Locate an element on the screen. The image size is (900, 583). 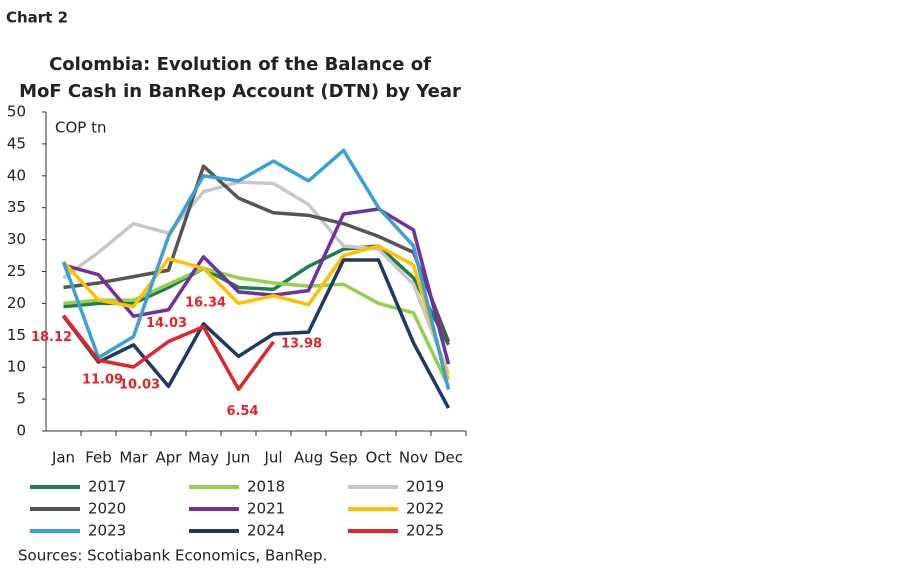
x-tick-label: Dec is located at coordinates (448, 458).